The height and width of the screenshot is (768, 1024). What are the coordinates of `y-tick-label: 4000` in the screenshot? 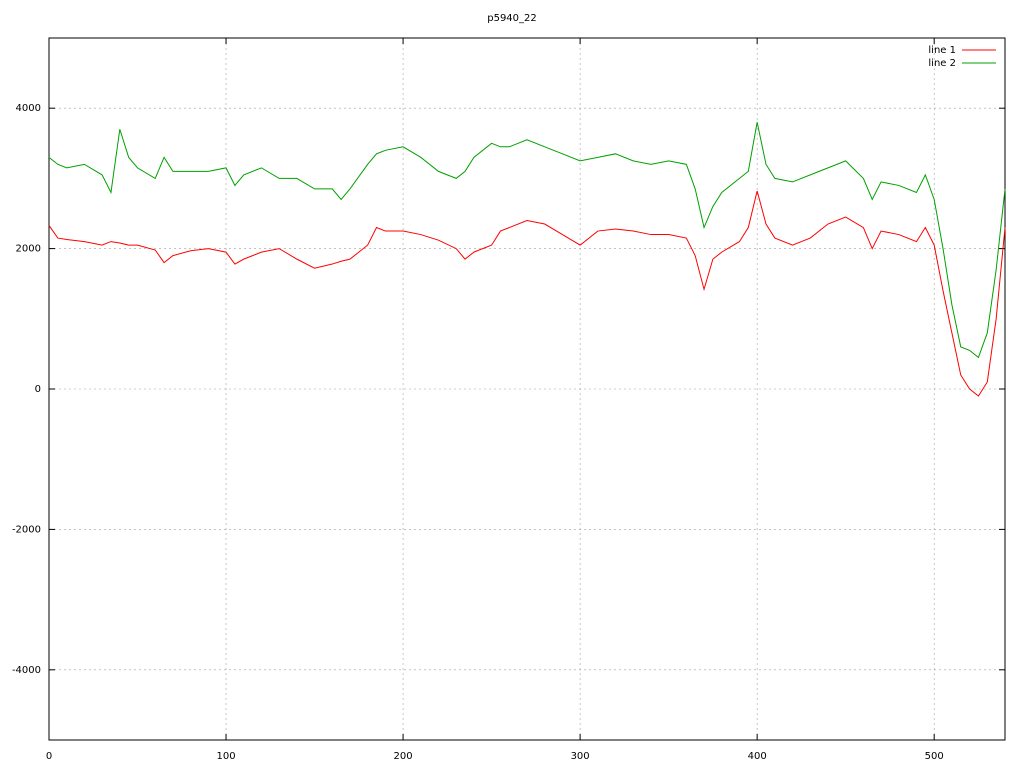 It's located at (28, 108).